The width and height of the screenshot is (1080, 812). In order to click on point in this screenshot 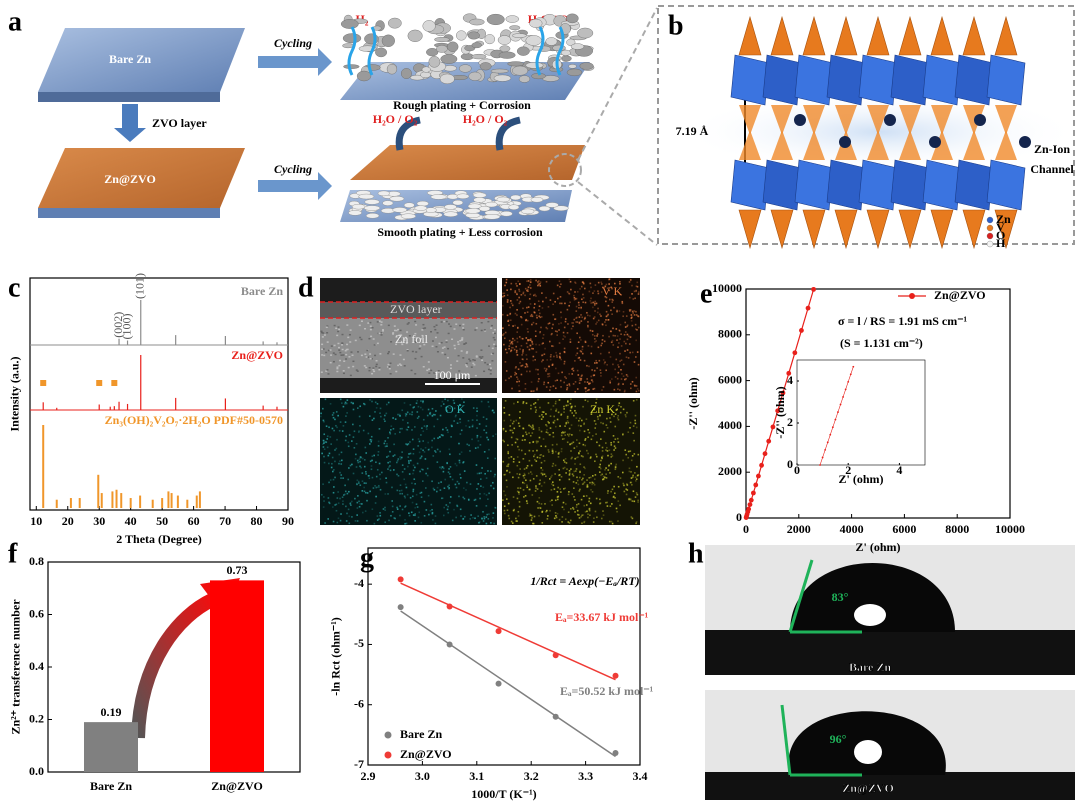, I will do `click(756, 485)`.